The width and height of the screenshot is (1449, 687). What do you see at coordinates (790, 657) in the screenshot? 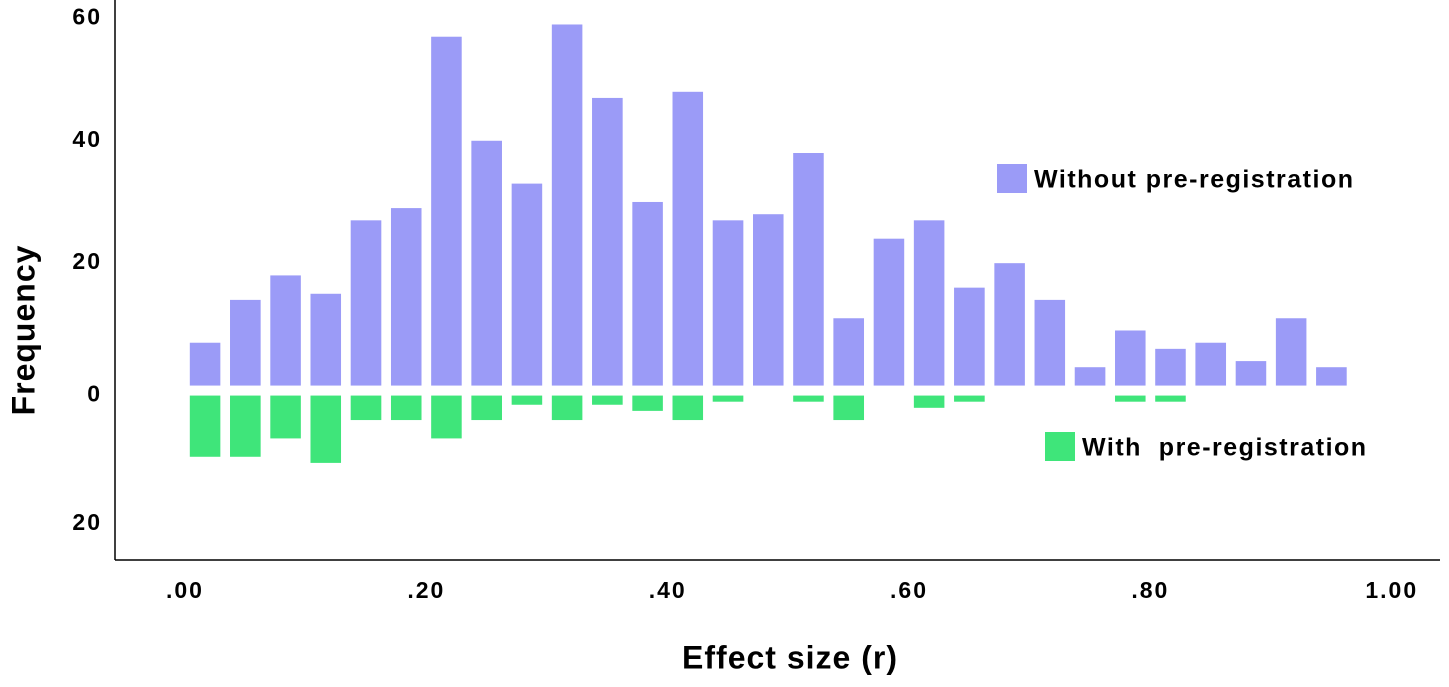
I see `x-axis-title: Effect size (r)` at bounding box center [790, 657].